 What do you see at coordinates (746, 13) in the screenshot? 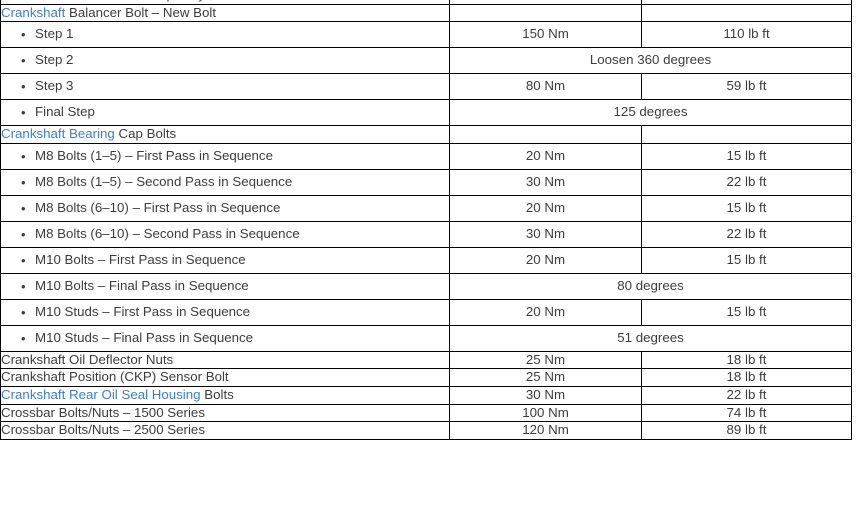
I see `imperial-value-cell` at bounding box center [746, 13].